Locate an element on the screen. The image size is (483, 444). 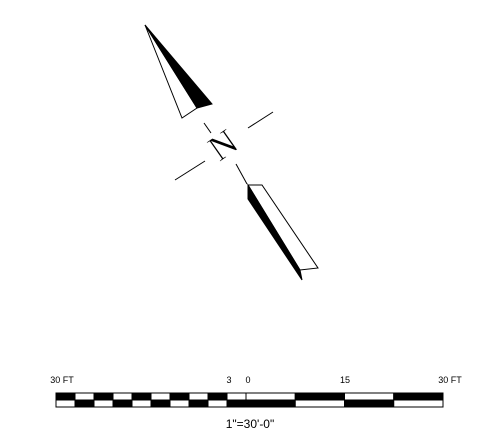
scale-label: 0 is located at coordinates (247, 380).